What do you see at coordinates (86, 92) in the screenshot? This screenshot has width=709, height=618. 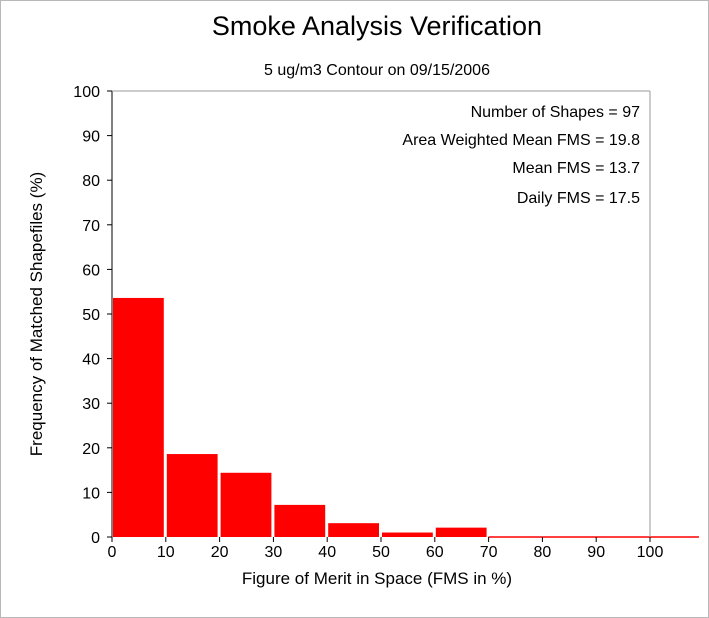 I see `y-tick-label: 100` at bounding box center [86, 92].